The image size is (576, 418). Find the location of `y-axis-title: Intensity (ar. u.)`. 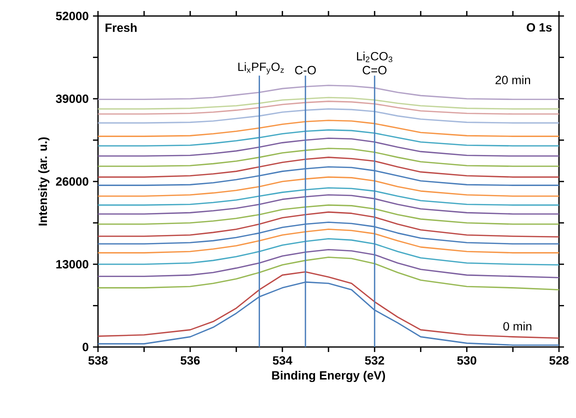

y-axis-title: Intensity (ar. u.) is located at coordinates (44, 181).